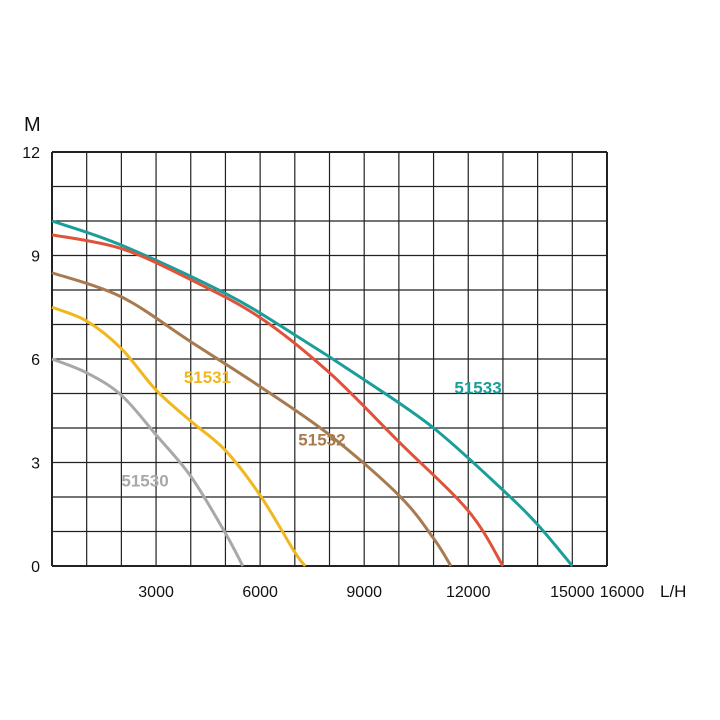 This screenshot has width=720, height=720. What do you see at coordinates (622, 592) in the screenshot?
I see `x-tick-label: 16000` at bounding box center [622, 592].